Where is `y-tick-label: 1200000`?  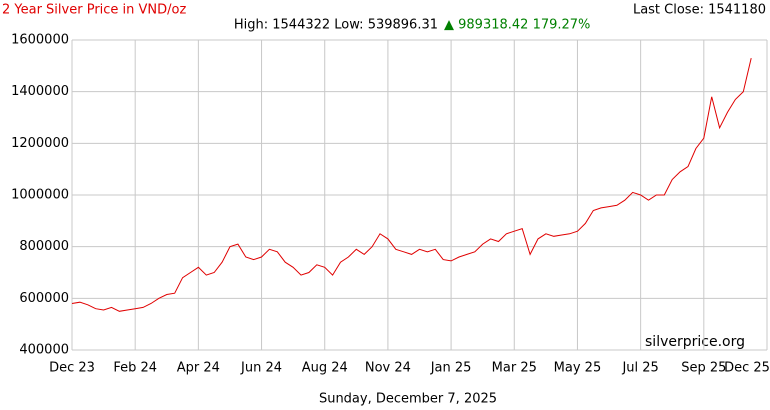
y-tick-label: 1200000 is located at coordinates (40, 143).